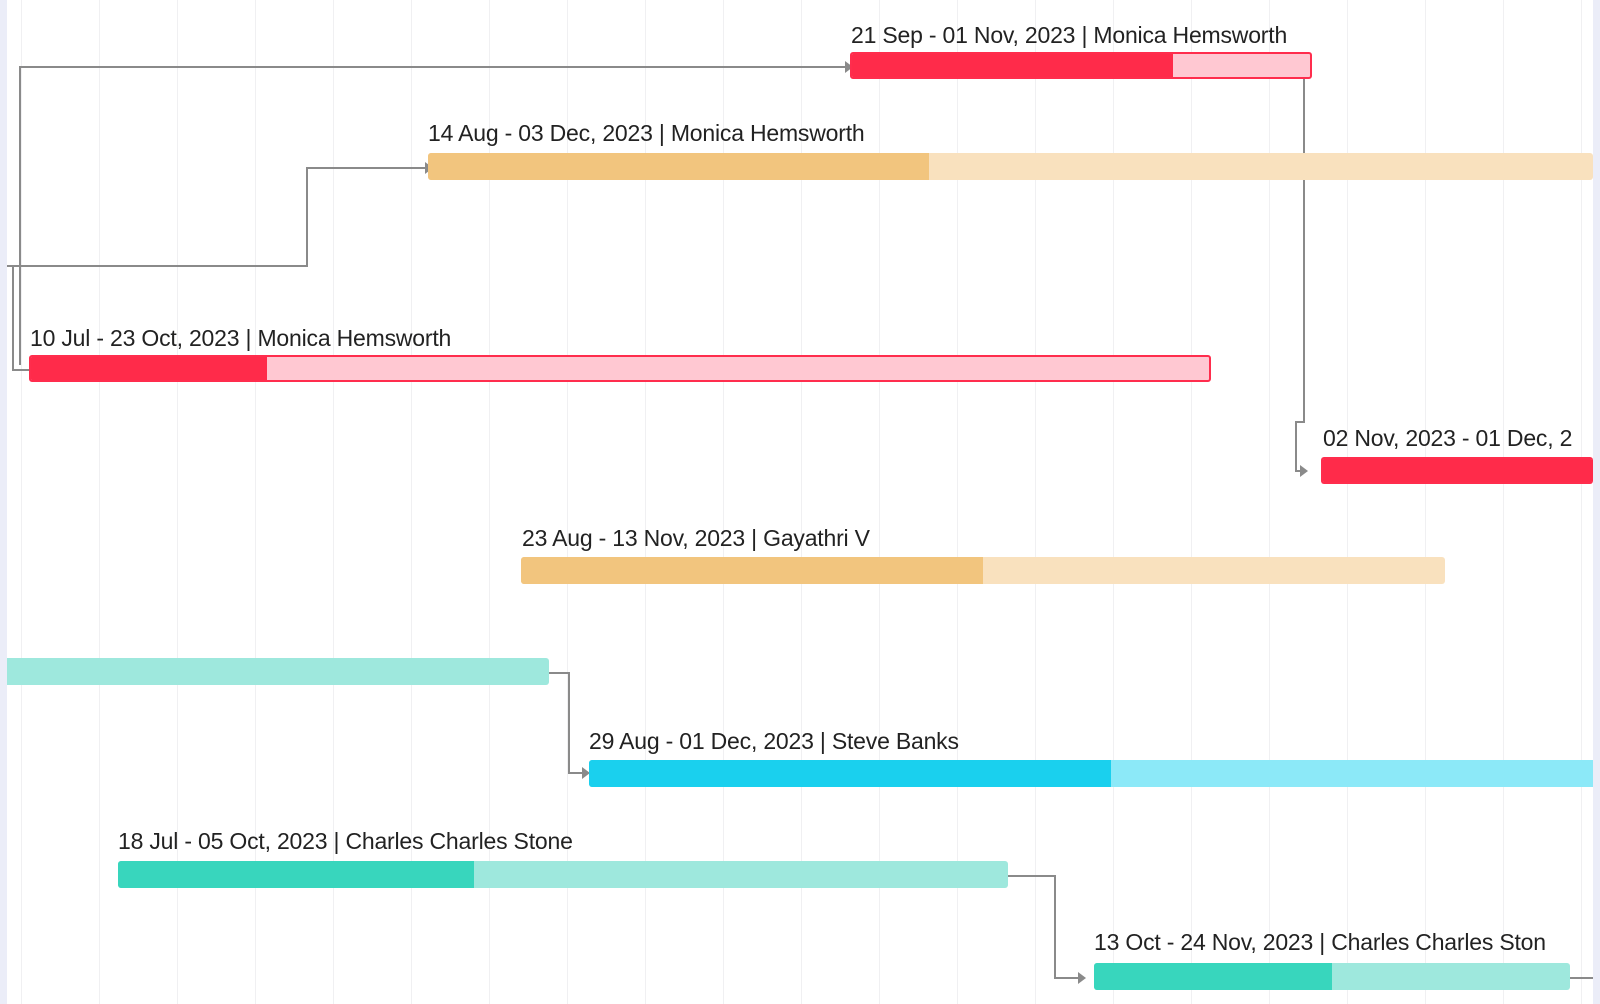 The width and height of the screenshot is (1600, 1004). What do you see at coordinates (241, 338) in the screenshot?
I see `task-label: 10 Jul - 23 Oct, 2023 | Monica Hemsworth` at bounding box center [241, 338].